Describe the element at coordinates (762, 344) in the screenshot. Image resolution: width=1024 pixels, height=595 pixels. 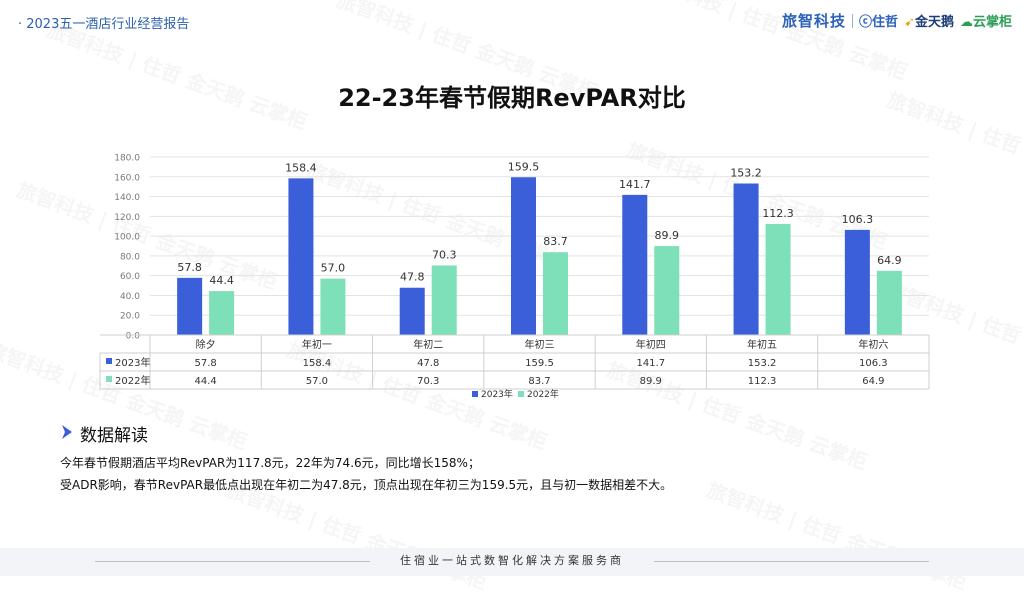
I see `category-label: 年初五` at that location.